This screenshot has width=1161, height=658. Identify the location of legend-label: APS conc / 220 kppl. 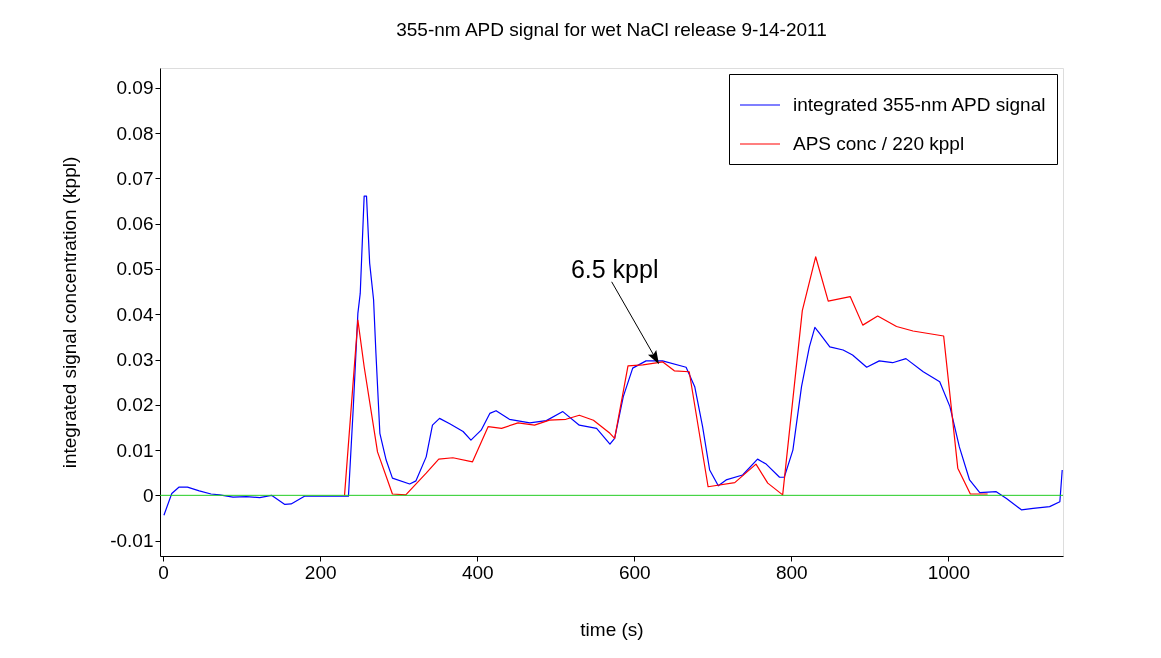
(879, 143).